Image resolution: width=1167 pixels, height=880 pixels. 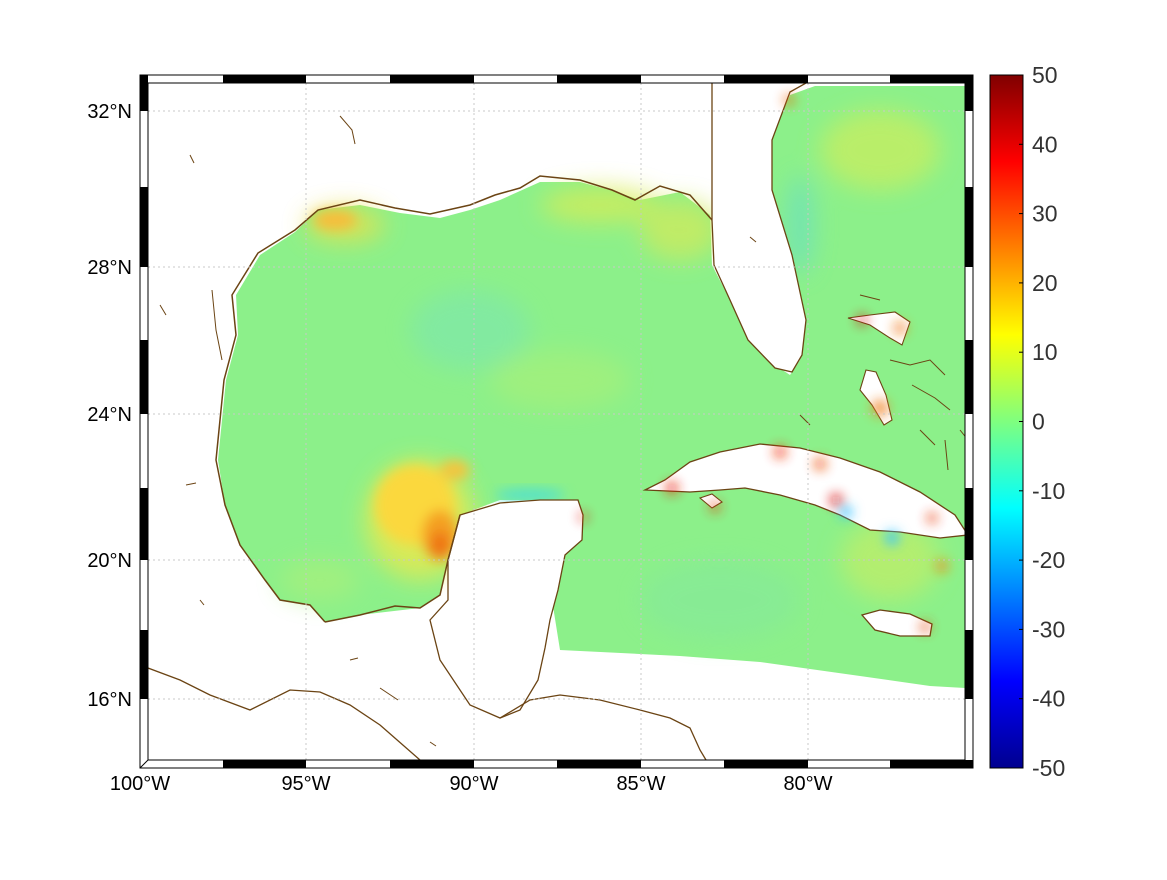 I want to click on texas-barrier-islands, so click(x=257, y=238).